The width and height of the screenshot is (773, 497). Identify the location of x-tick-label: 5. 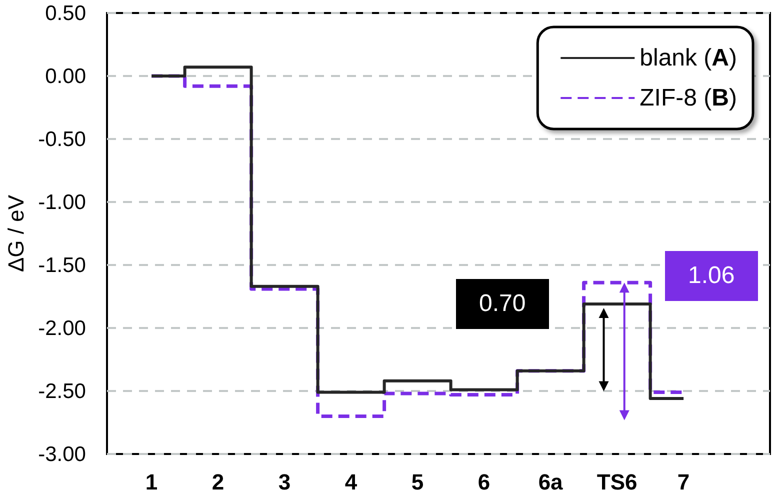
(417, 482).